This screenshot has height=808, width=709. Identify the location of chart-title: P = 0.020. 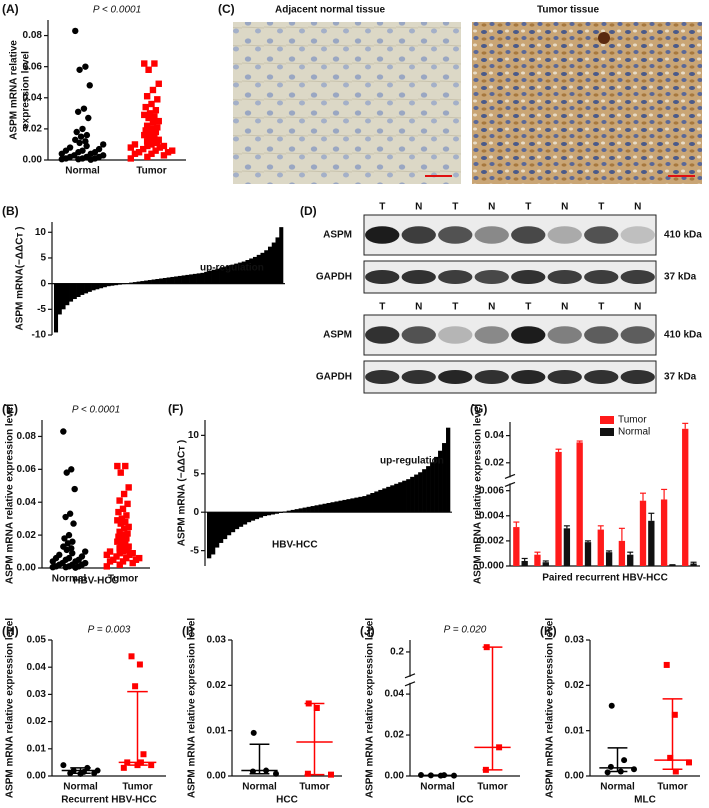
(465, 630).